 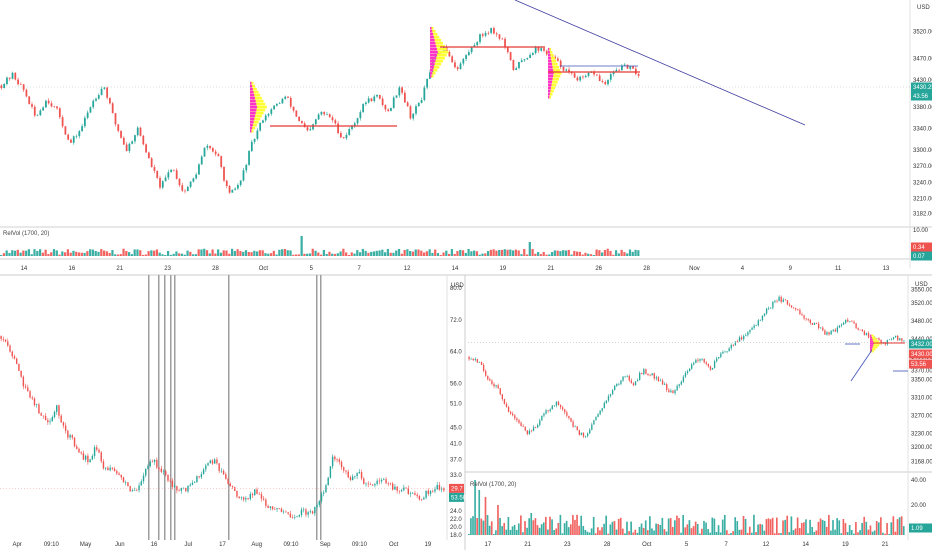 What do you see at coordinates (921, 231) in the screenshot?
I see `top-volume-y-tick: 10.00` at bounding box center [921, 231].